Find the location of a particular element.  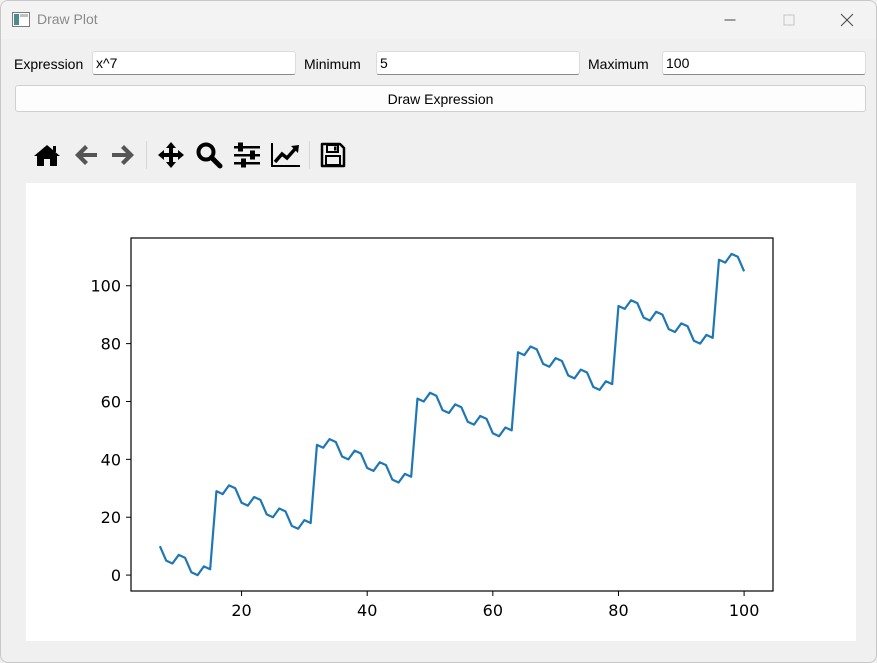

zoom-button is located at coordinates (209, 155).